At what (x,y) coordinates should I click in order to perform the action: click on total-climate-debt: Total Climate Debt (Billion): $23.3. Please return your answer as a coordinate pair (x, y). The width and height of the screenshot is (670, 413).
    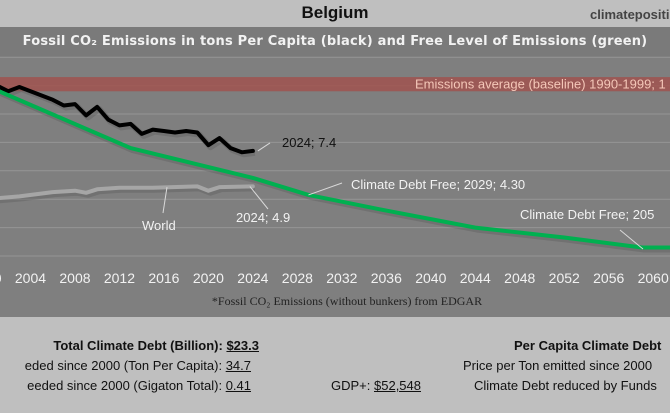
    Looking at the image, I should click on (156, 345).